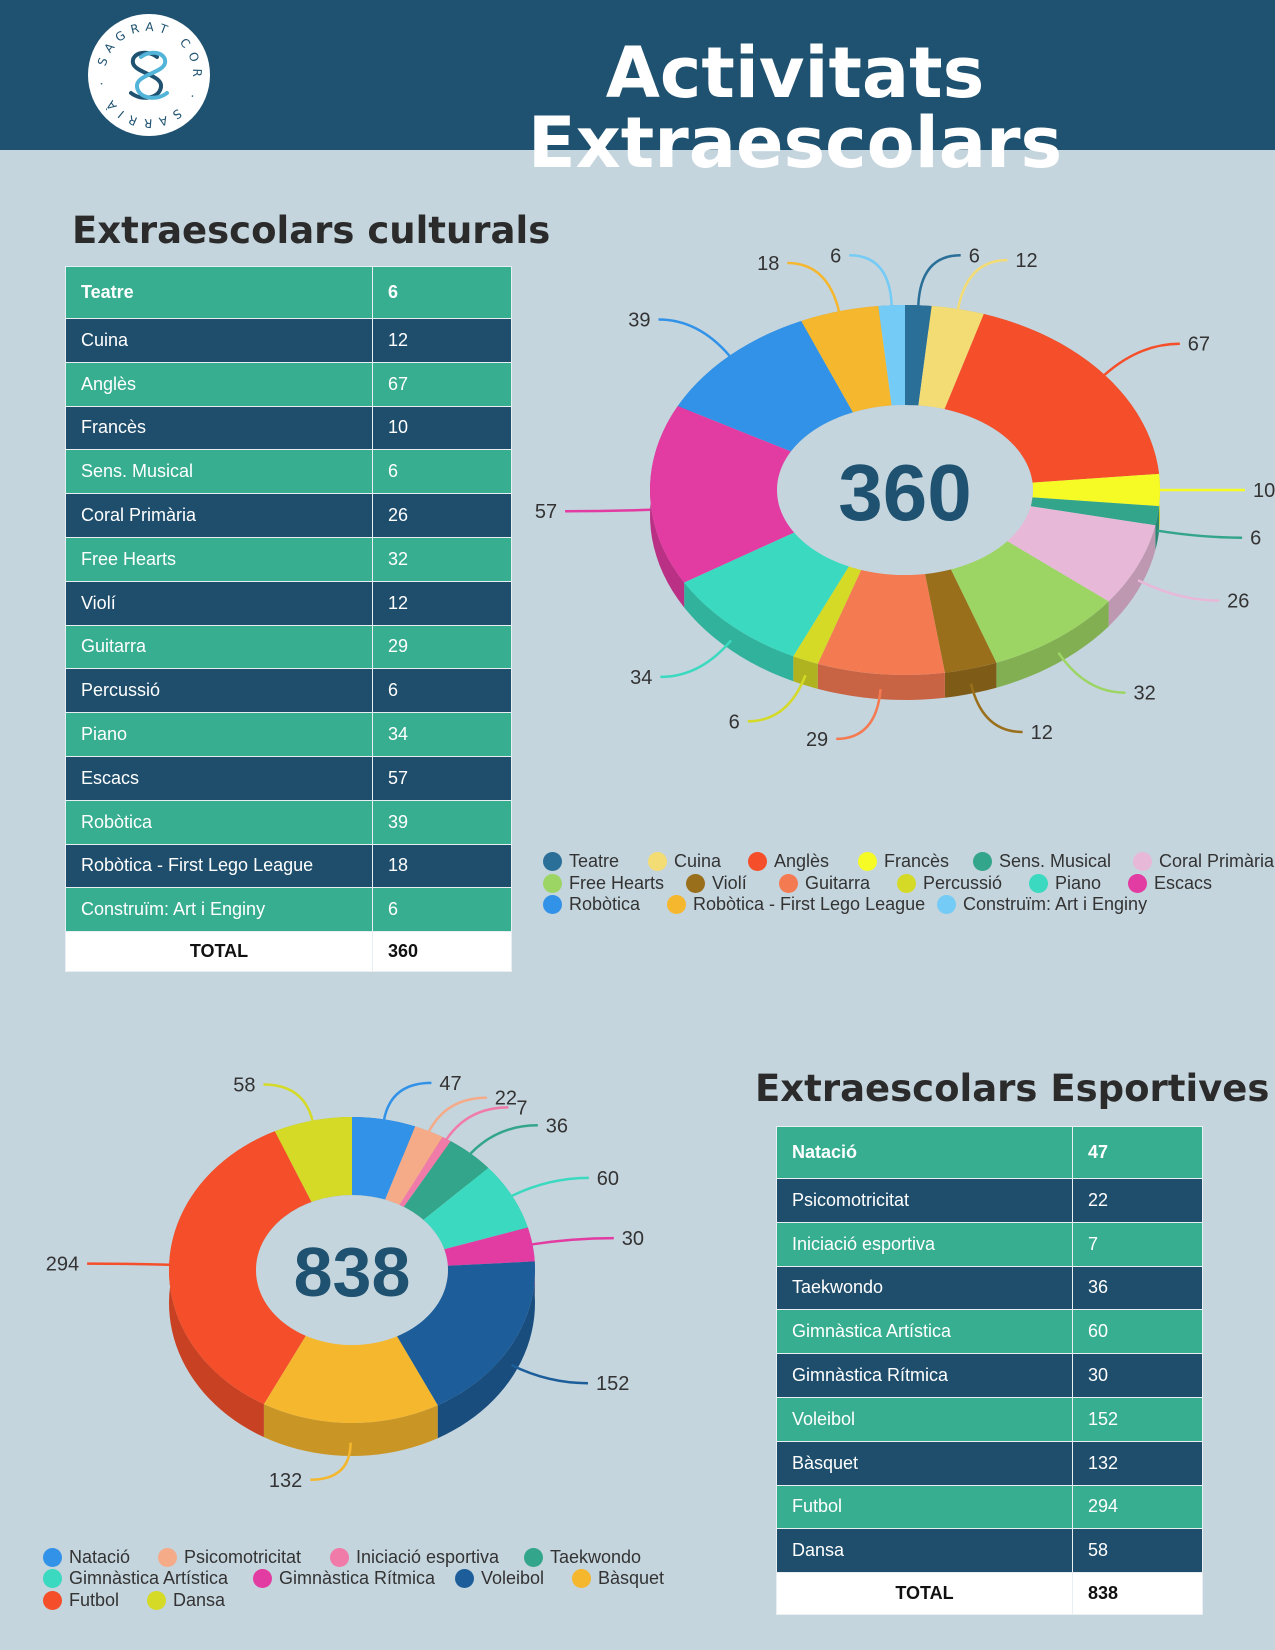 Image resolution: width=1275 pixels, height=1650 pixels. I want to click on slice-side-robotica, so click(739, 376).